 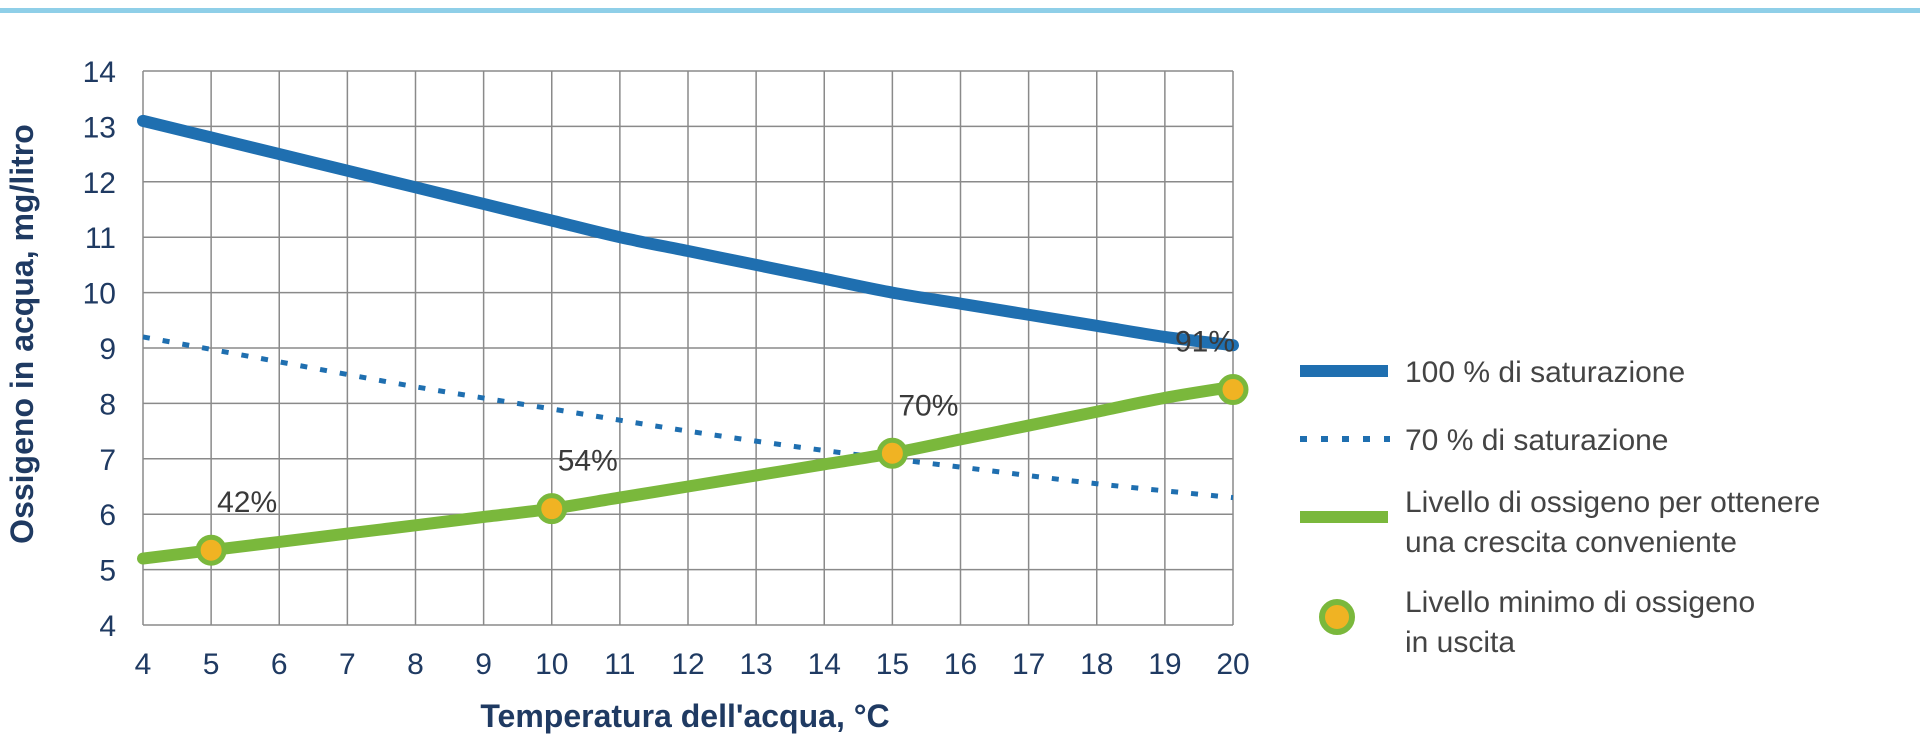 I want to click on x-tick-label: 8, so click(x=415, y=664).